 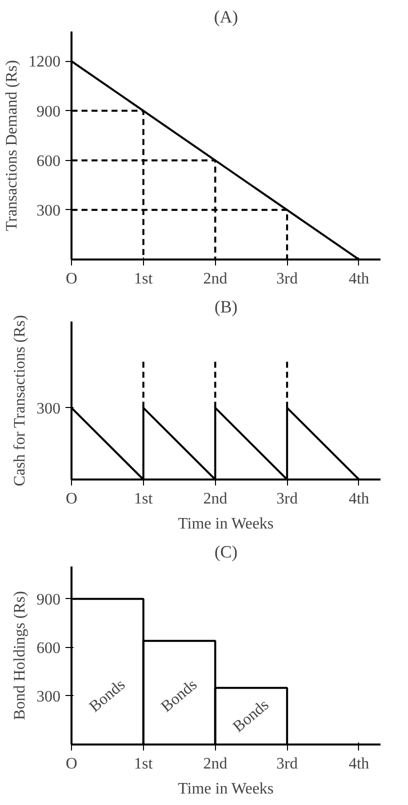 What do you see at coordinates (226, 552) in the screenshot?
I see `chart-title: (C)` at bounding box center [226, 552].